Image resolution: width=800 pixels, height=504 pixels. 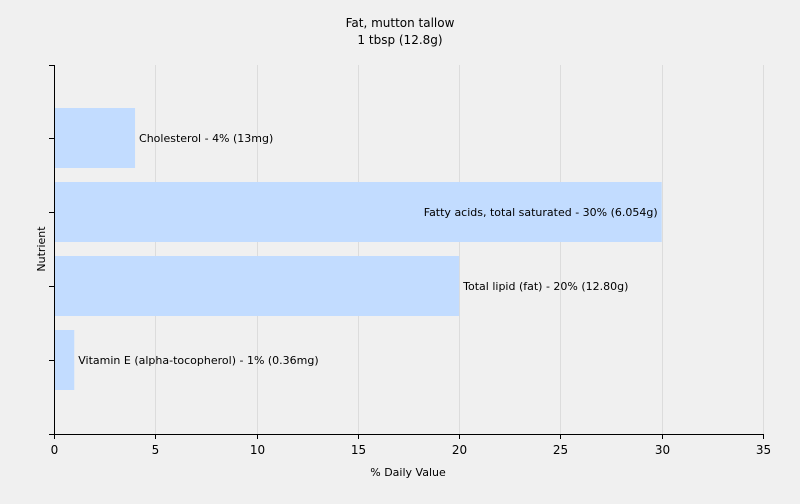 I want to click on x-axis-title: % Daily Value, so click(x=408, y=472).